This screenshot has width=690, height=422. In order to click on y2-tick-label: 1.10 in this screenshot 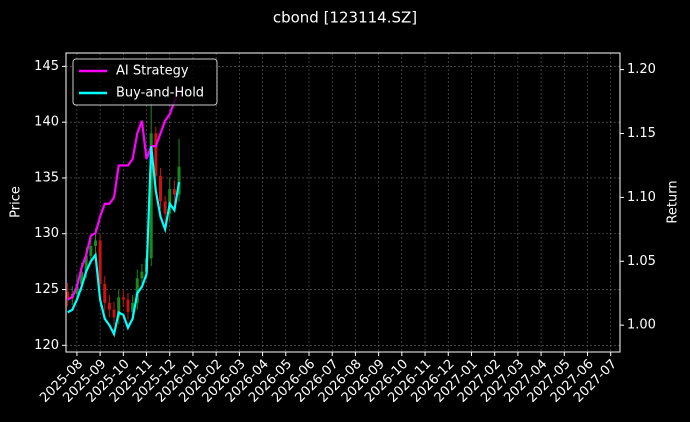, I will do `click(641, 197)`.